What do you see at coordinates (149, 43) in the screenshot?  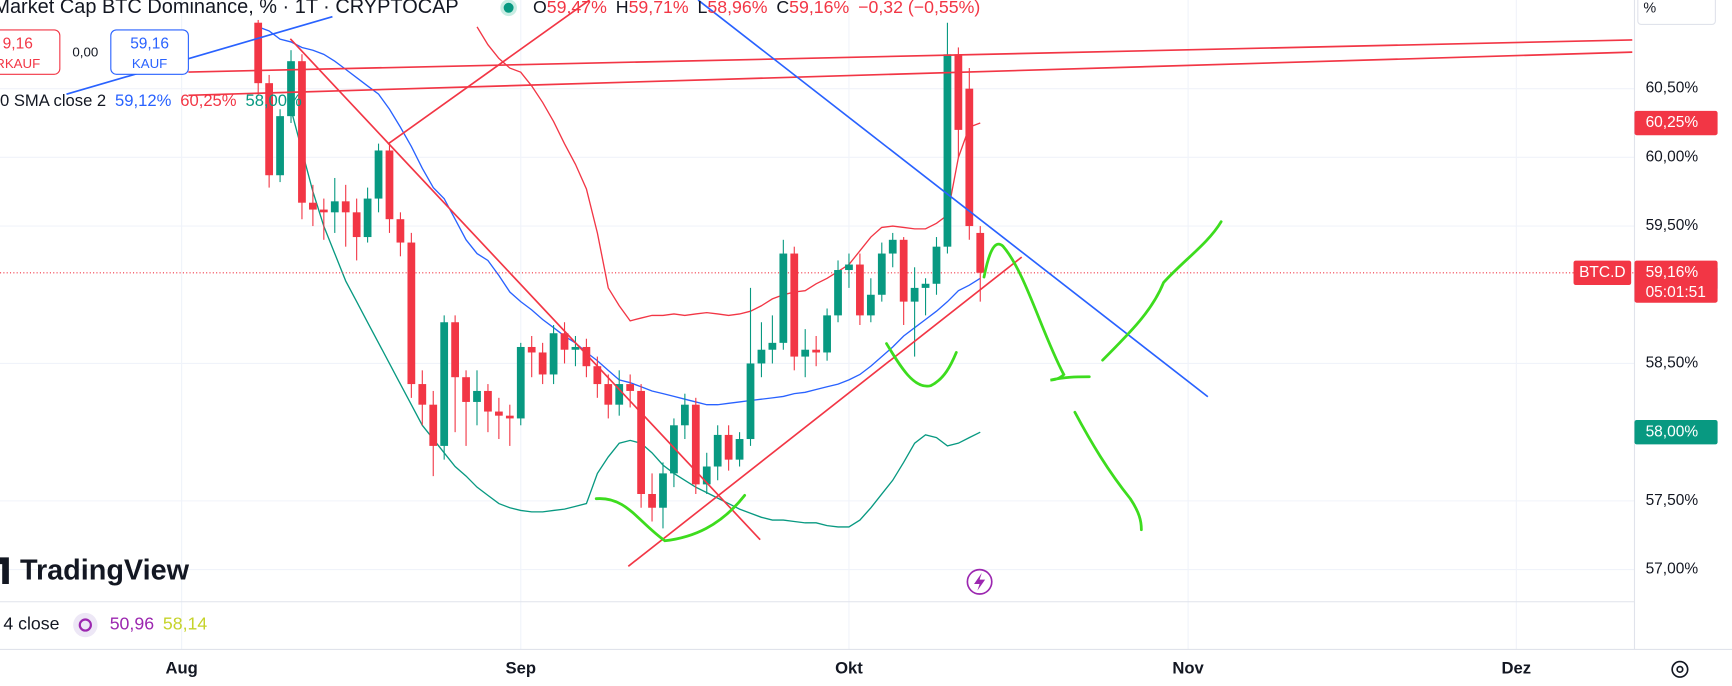 I see `buy-price: 59,16` at bounding box center [149, 43].